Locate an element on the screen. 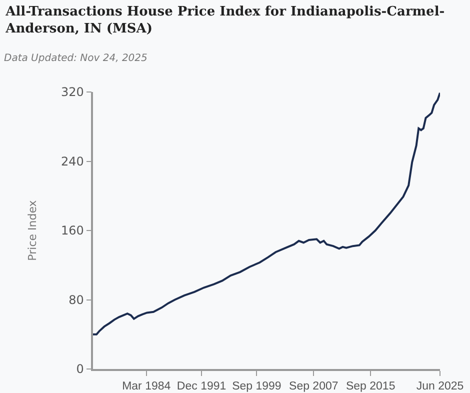 Image resolution: width=470 pixels, height=393 pixels. x-tick-label: Sep 2015 is located at coordinates (371, 386).